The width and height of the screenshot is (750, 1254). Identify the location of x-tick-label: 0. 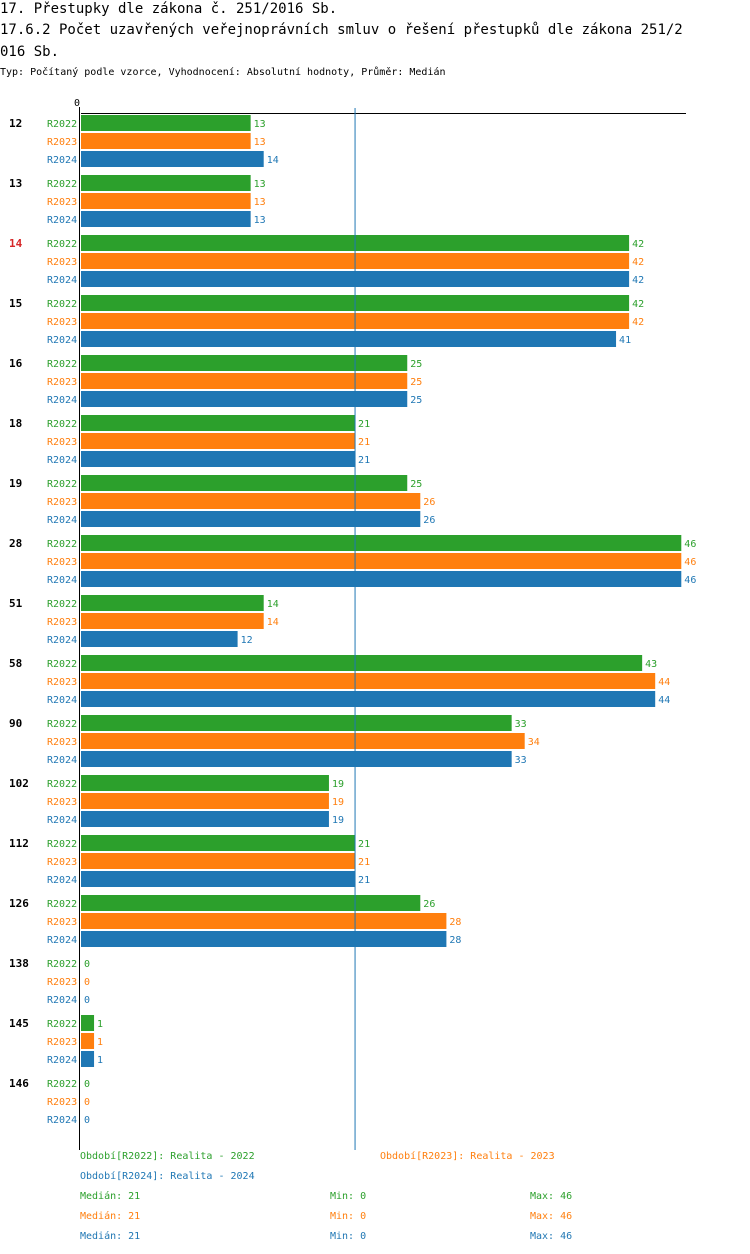
(77, 103).